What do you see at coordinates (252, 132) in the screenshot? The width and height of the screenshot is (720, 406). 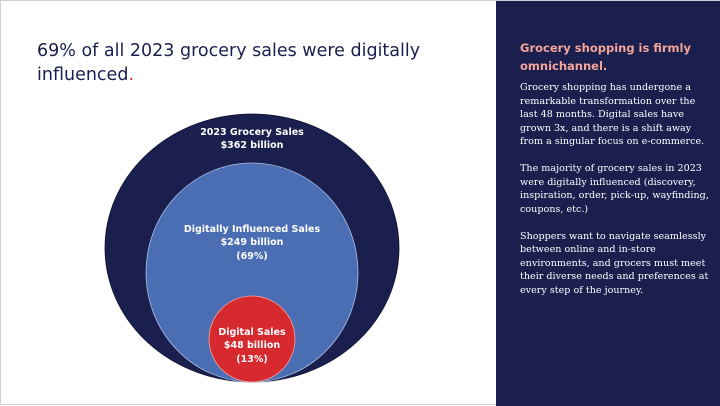 I see `outer-label: 2023 Grocery Sales` at bounding box center [252, 132].